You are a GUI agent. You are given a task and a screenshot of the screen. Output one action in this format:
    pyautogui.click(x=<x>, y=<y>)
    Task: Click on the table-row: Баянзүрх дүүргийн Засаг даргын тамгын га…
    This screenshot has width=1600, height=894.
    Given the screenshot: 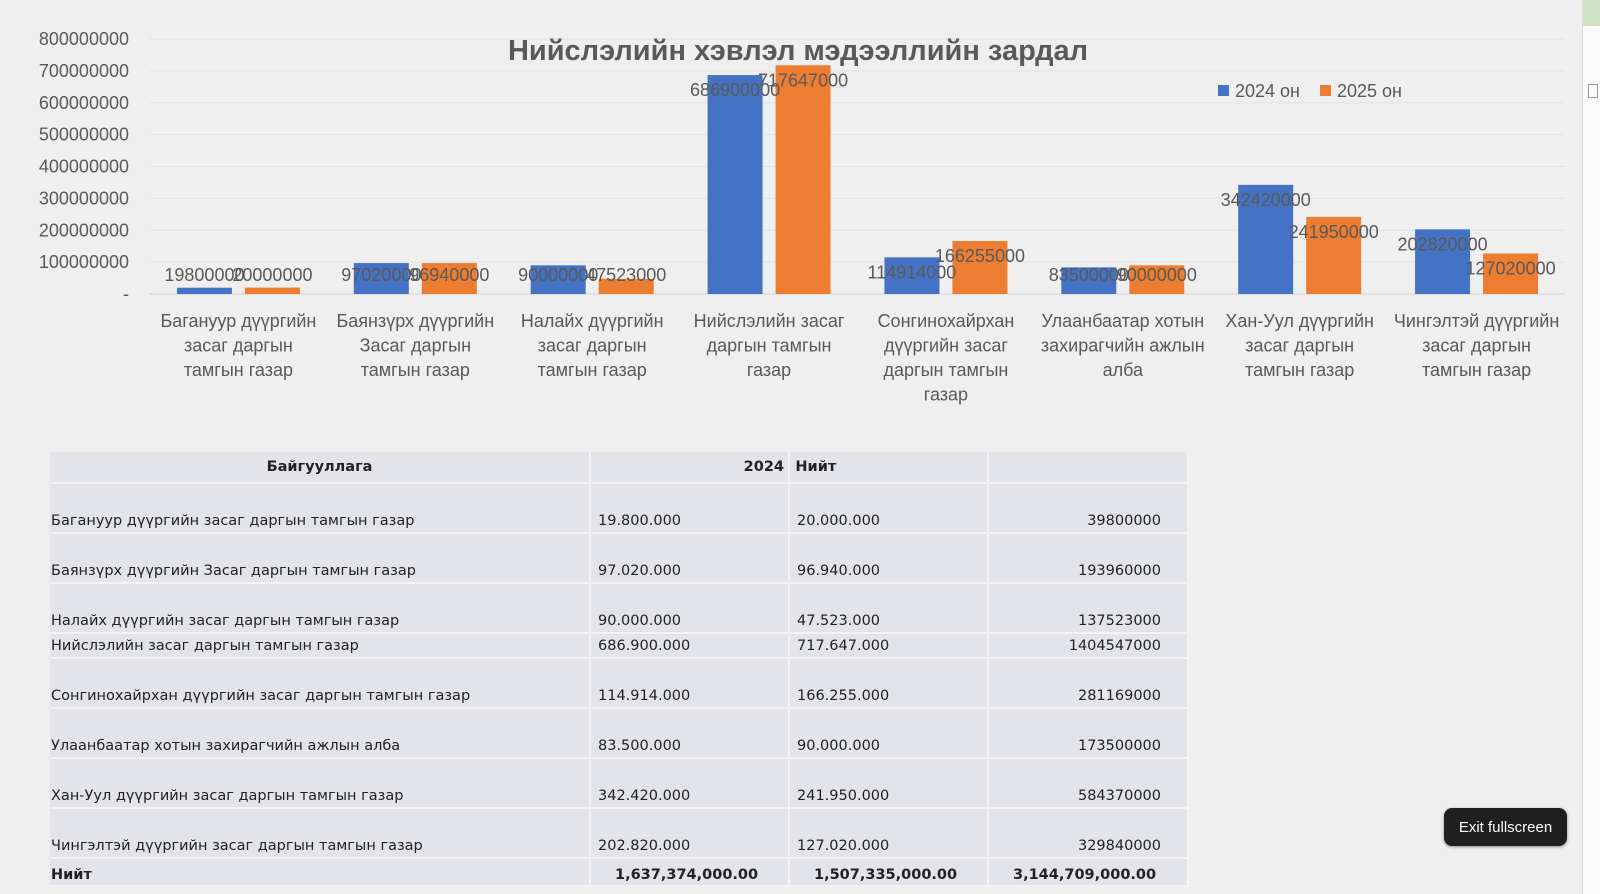 What is the action you would take?
    pyautogui.click(x=619, y=558)
    